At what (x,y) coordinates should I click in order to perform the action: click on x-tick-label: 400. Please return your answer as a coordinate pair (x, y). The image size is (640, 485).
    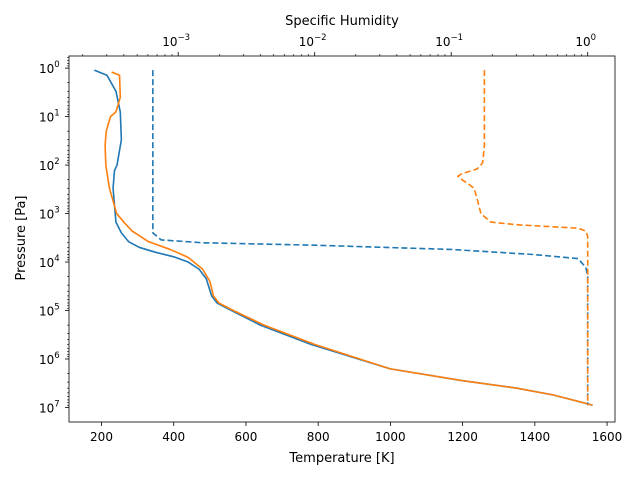
    Looking at the image, I should click on (173, 437).